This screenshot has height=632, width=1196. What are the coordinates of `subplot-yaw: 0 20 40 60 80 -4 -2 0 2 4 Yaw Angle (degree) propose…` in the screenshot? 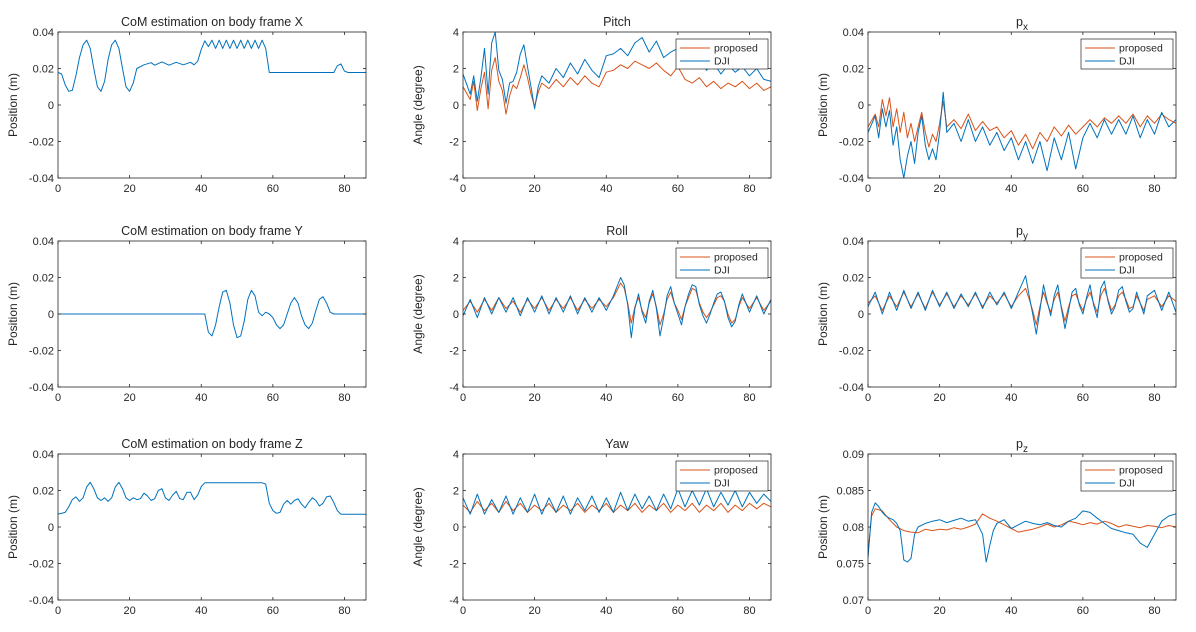 It's located at (591, 527).